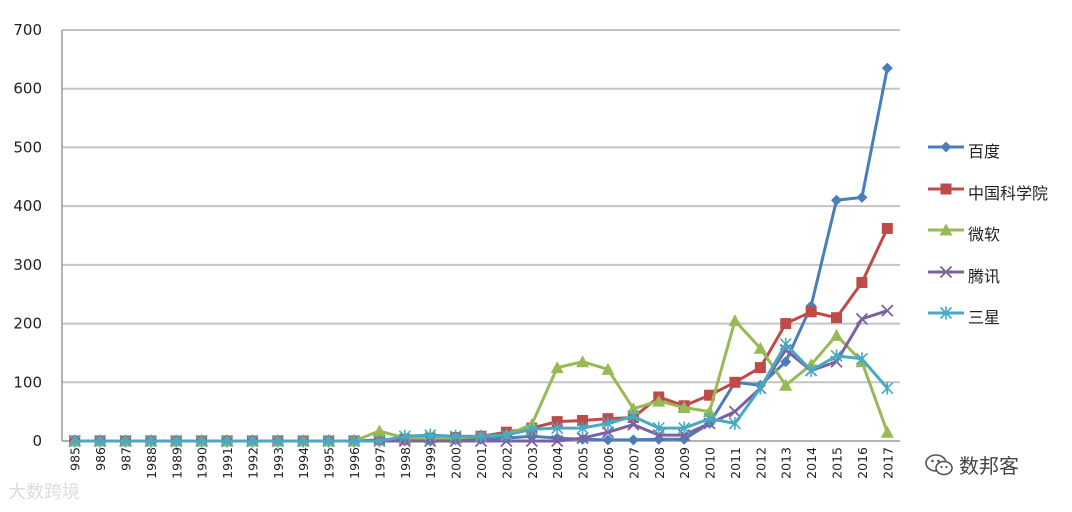  I want to click on x-tick-label: 2000, so click(456, 463).